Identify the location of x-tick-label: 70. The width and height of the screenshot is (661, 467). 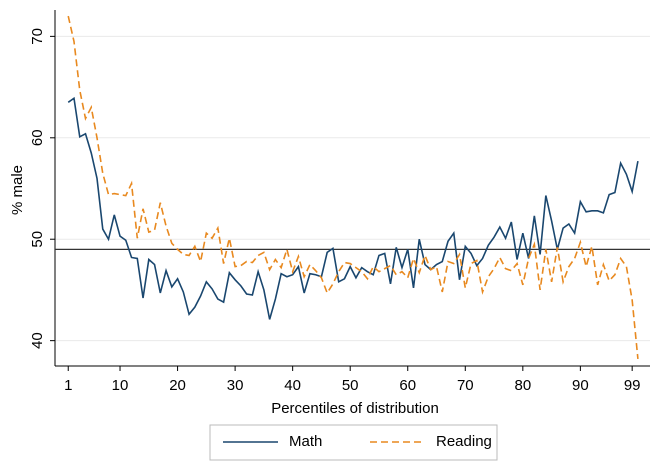
(465, 385).